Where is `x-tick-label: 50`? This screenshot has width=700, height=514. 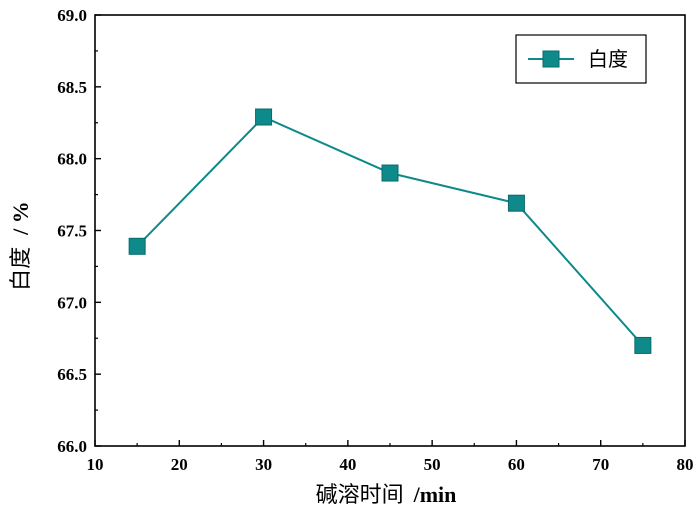 x-tick-label: 50 is located at coordinates (432, 464).